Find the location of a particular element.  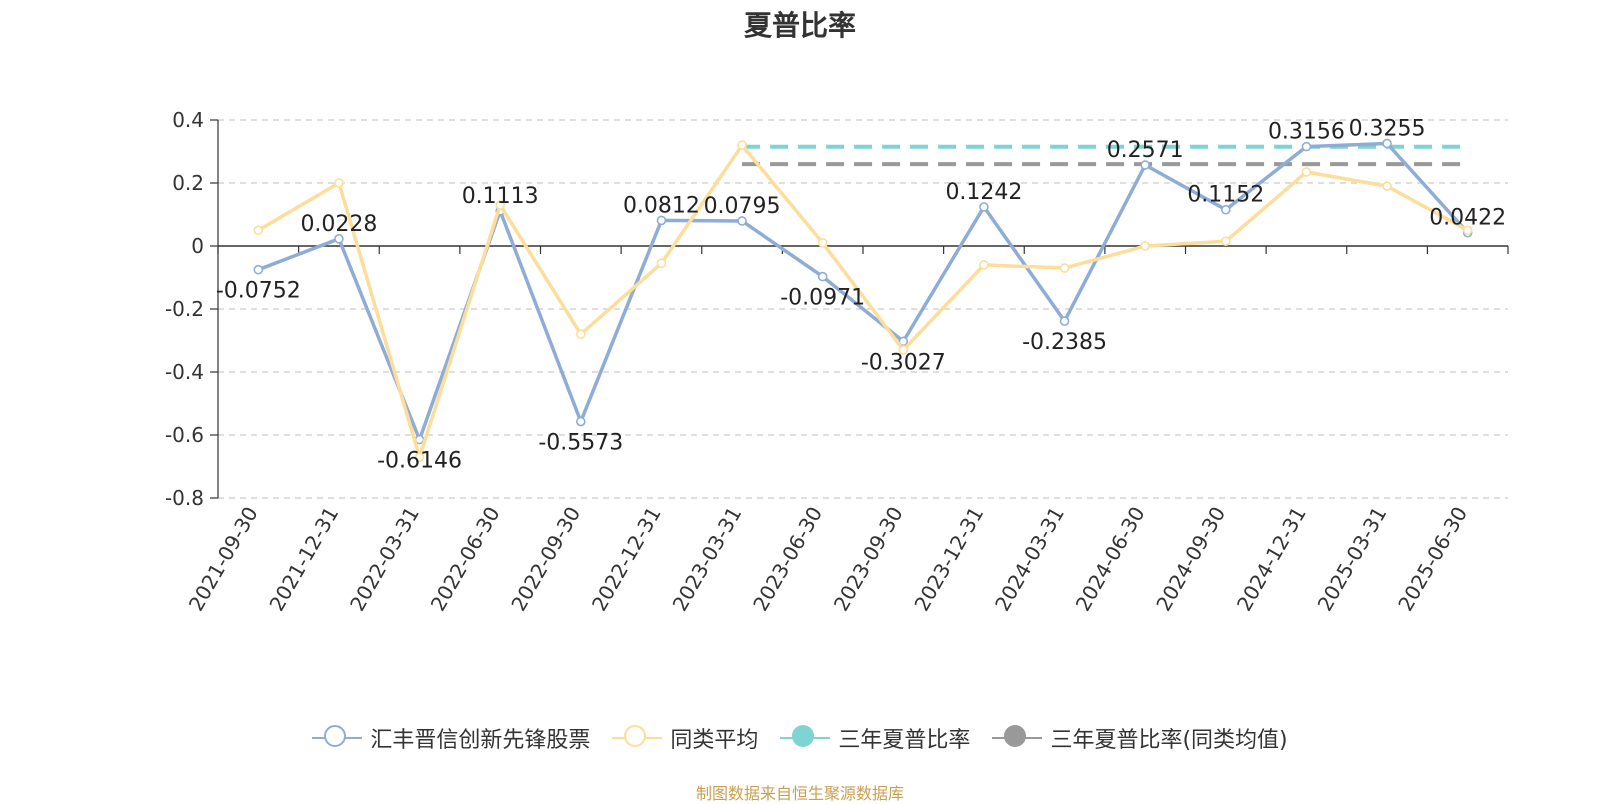

x-tick-label: 2022-06-30 is located at coordinates (465, 559).